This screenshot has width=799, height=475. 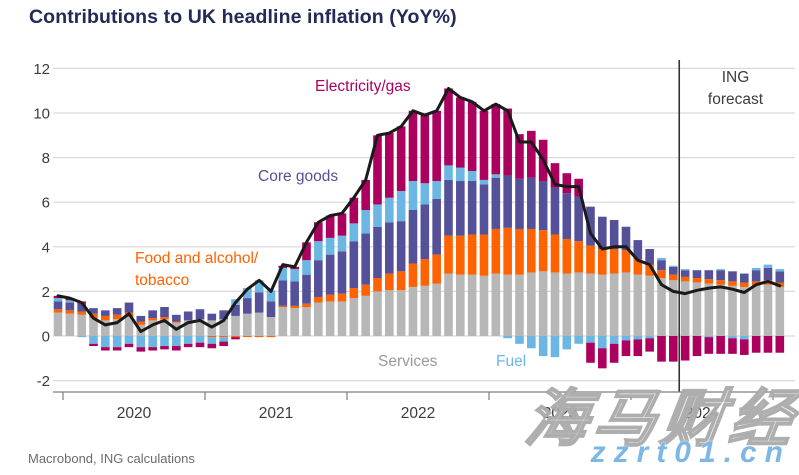 I want to click on y-axis-tick-labels: -2 0 2 4 6 8 10 12, so click(x=41, y=225).